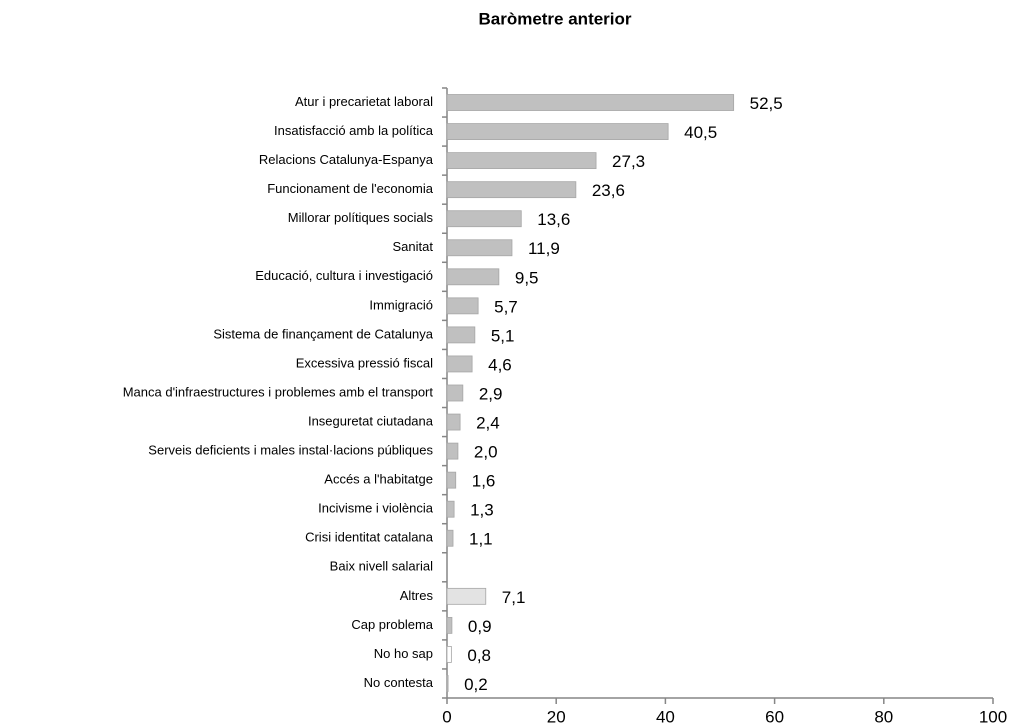 This screenshot has height=728, width=1011. Describe the element at coordinates (364, 101) in the screenshot. I see `y-tick-label: Atur i precarietat laboral` at that location.